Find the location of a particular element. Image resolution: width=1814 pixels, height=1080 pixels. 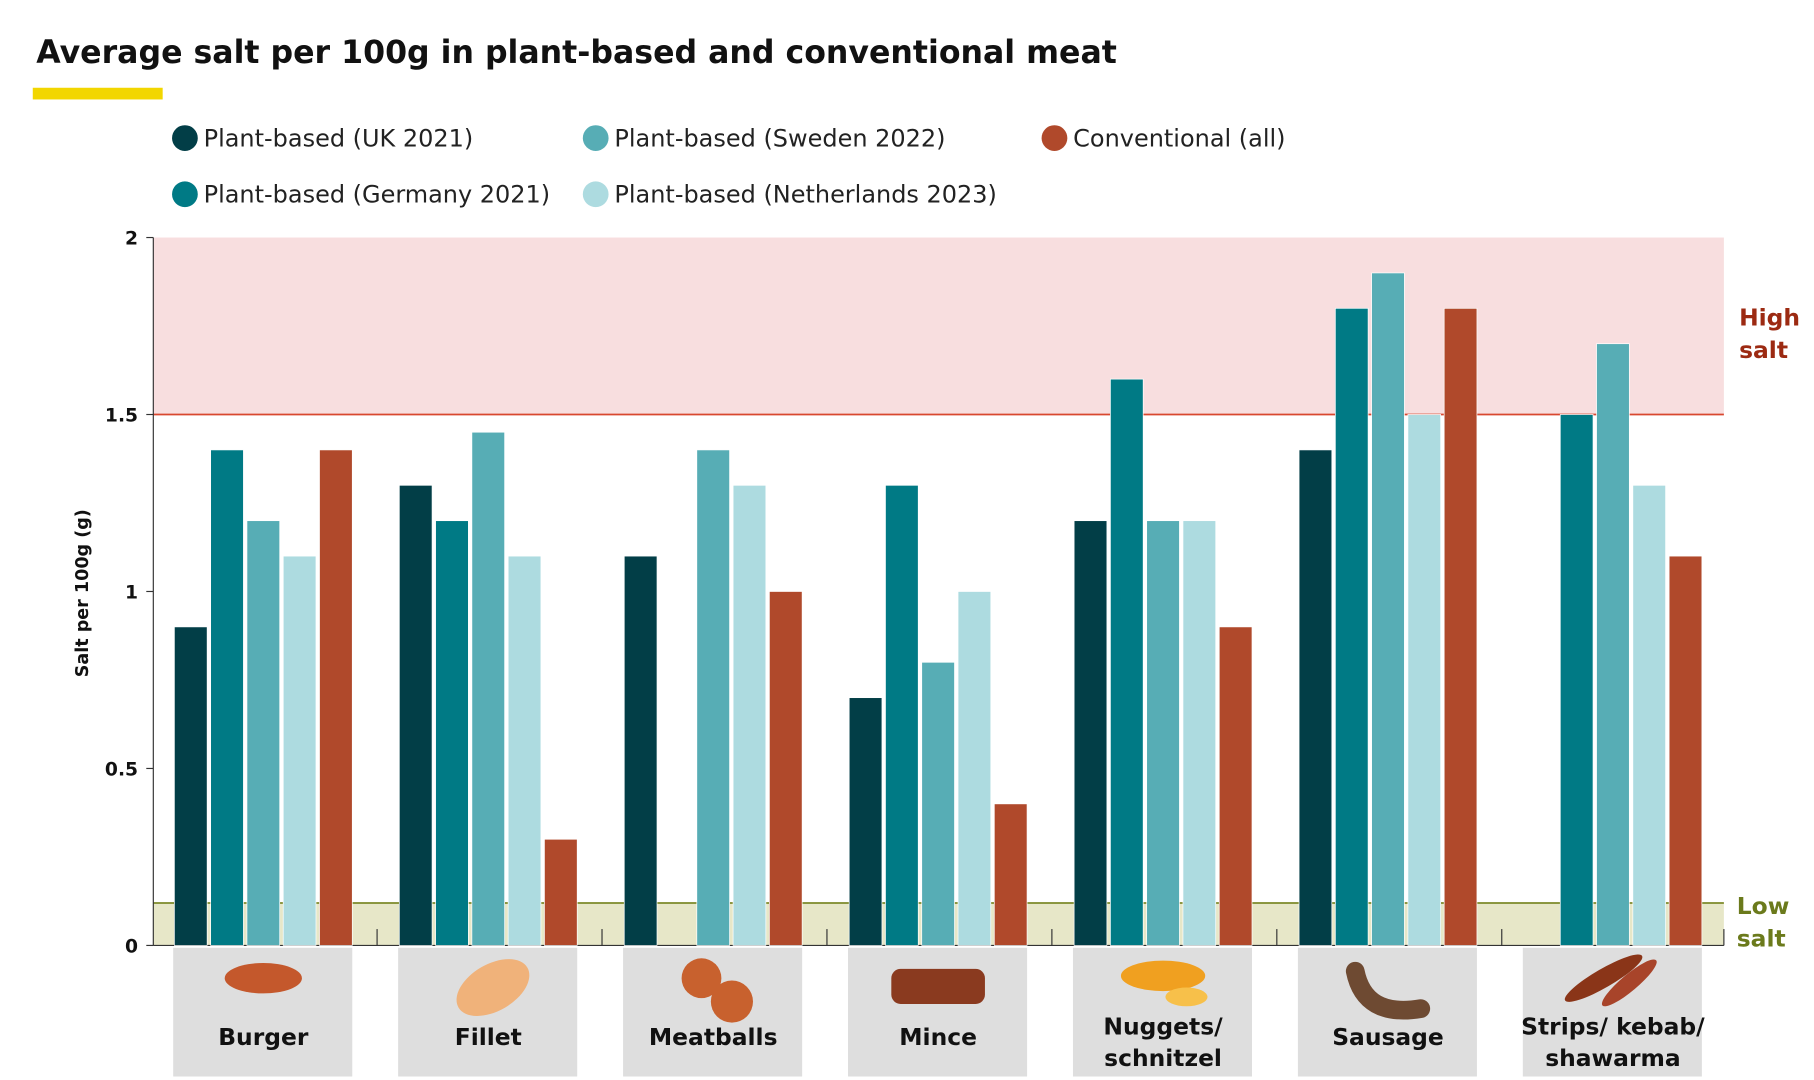

category-label: Sausage is located at coordinates (1388, 1037).